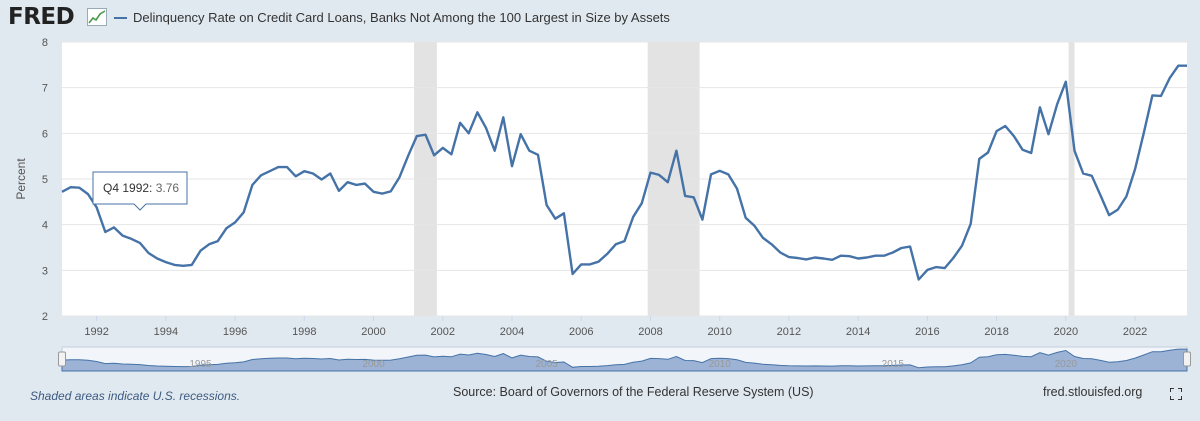 The width and height of the screenshot is (1200, 421). Describe the element at coordinates (1093, 392) in the screenshot. I see `site-link: fred.stlouisfed.org` at that location.